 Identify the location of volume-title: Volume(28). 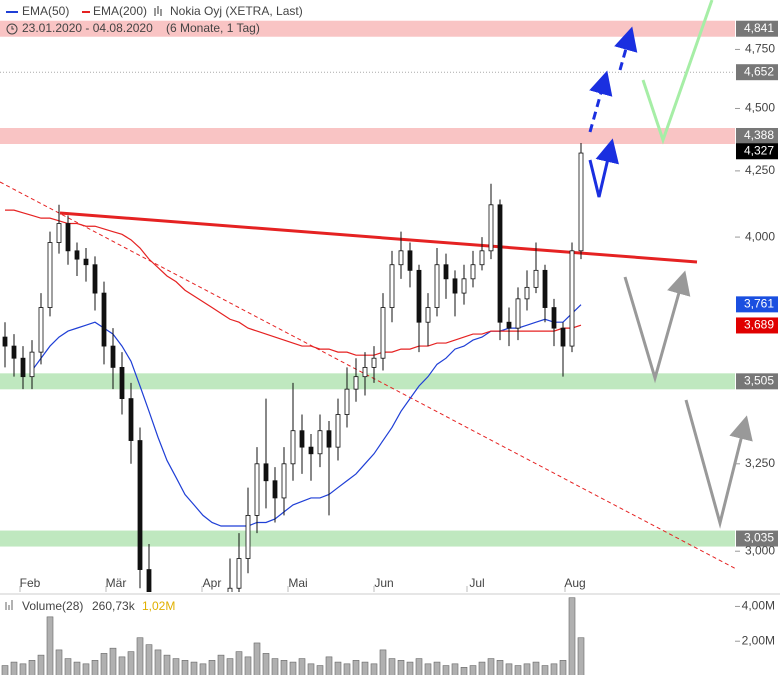
(52, 606).